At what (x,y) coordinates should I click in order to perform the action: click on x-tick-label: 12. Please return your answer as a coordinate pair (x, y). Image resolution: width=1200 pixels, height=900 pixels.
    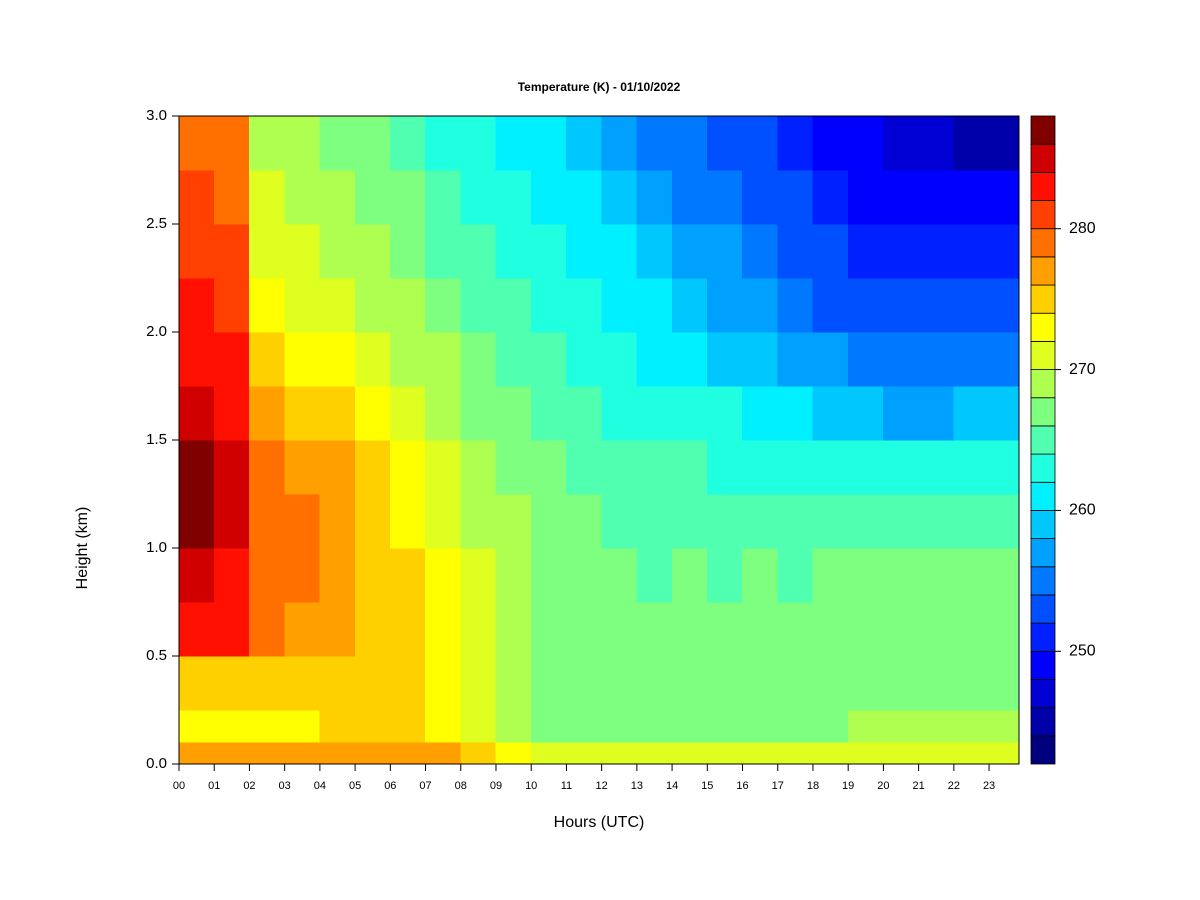
    Looking at the image, I should click on (602, 786).